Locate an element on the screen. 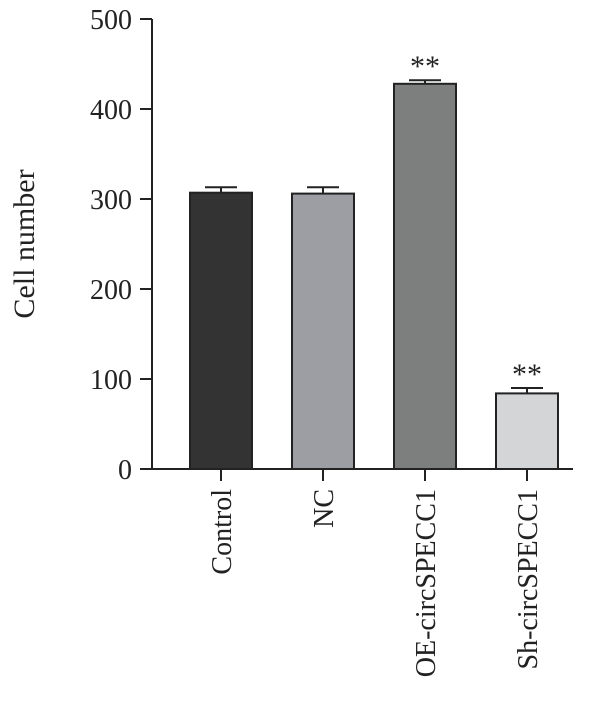  x-tick-label: Sh-circSPECC1 is located at coordinates (528, 579).